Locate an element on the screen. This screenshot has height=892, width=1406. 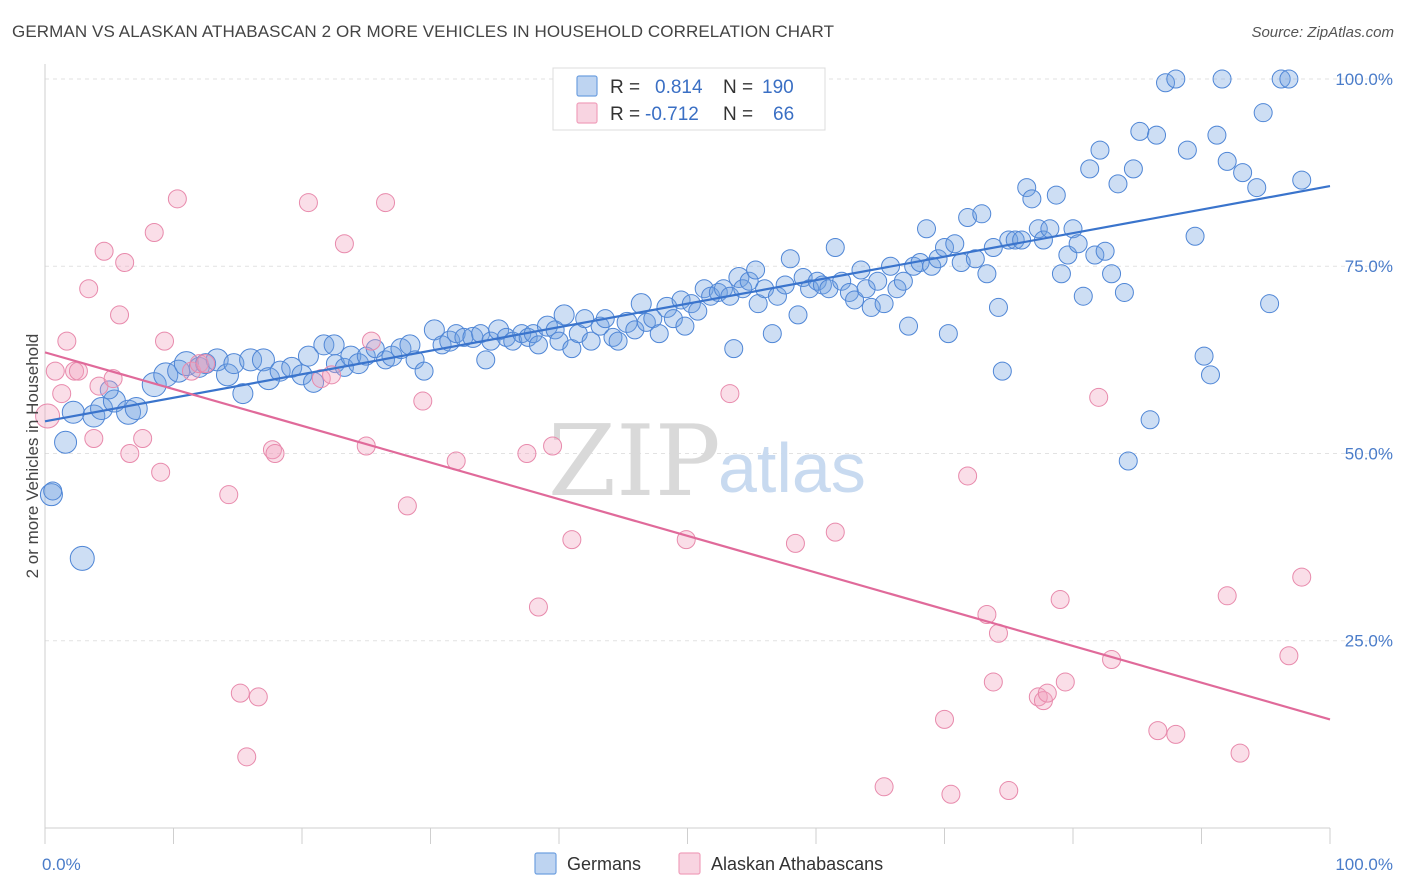
y-tick-label-3: 100.0% is located at coordinates (1364, 79).